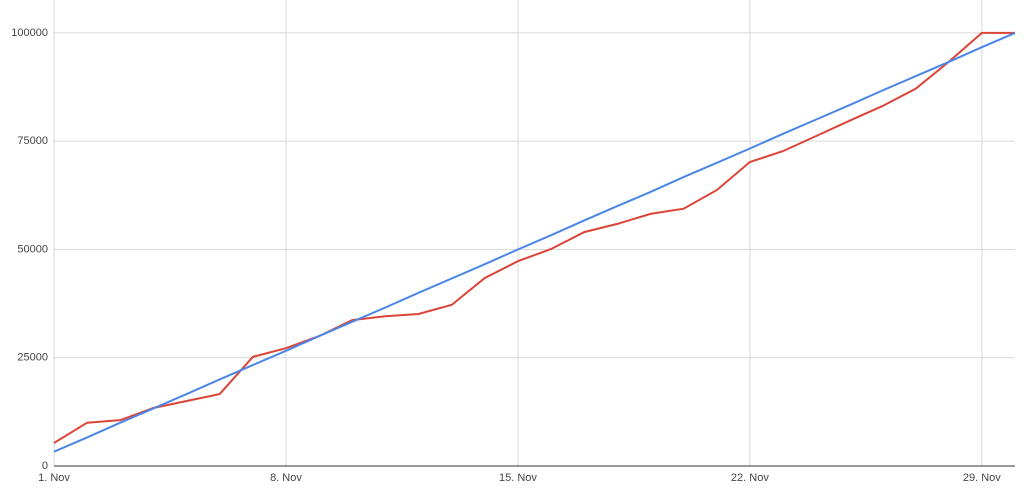 The image size is (1024, 492). What do you see at coordinates (32, 141) in the screenshot?
I see `y-tick-label: 75000` at bounding box center [32, 141].